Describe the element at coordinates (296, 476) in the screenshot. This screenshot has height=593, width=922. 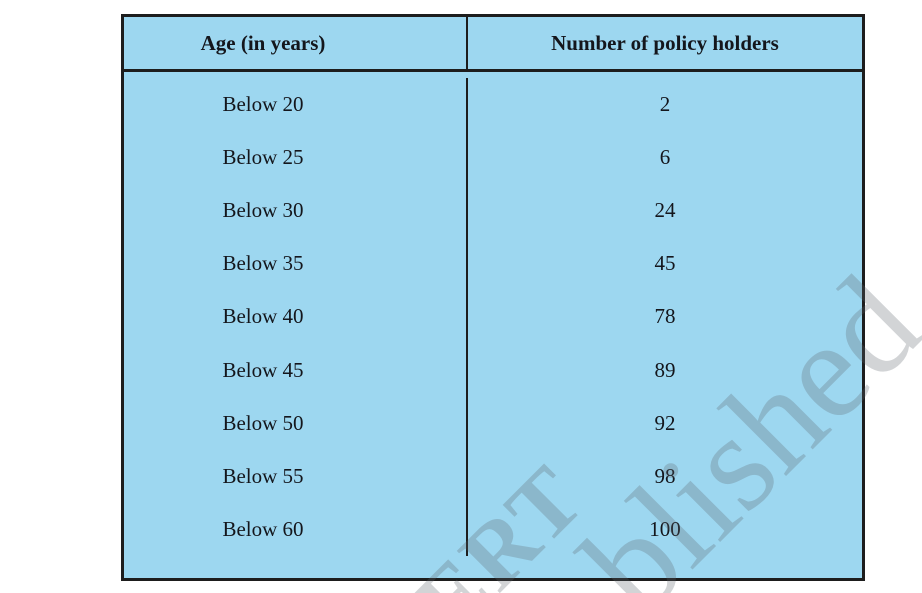
I see `age-cell: Below 55` at that location.